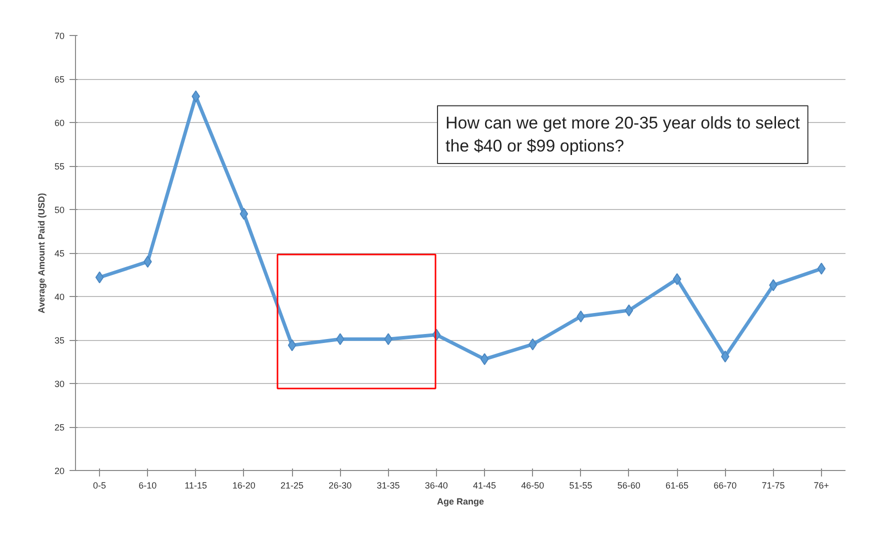 The width and height of the screenshot is (882, 541). What do you see at coordinates (59, 427) in the screenshot?
I see `y-tick-label: 25` at bounding box center [59, 427].